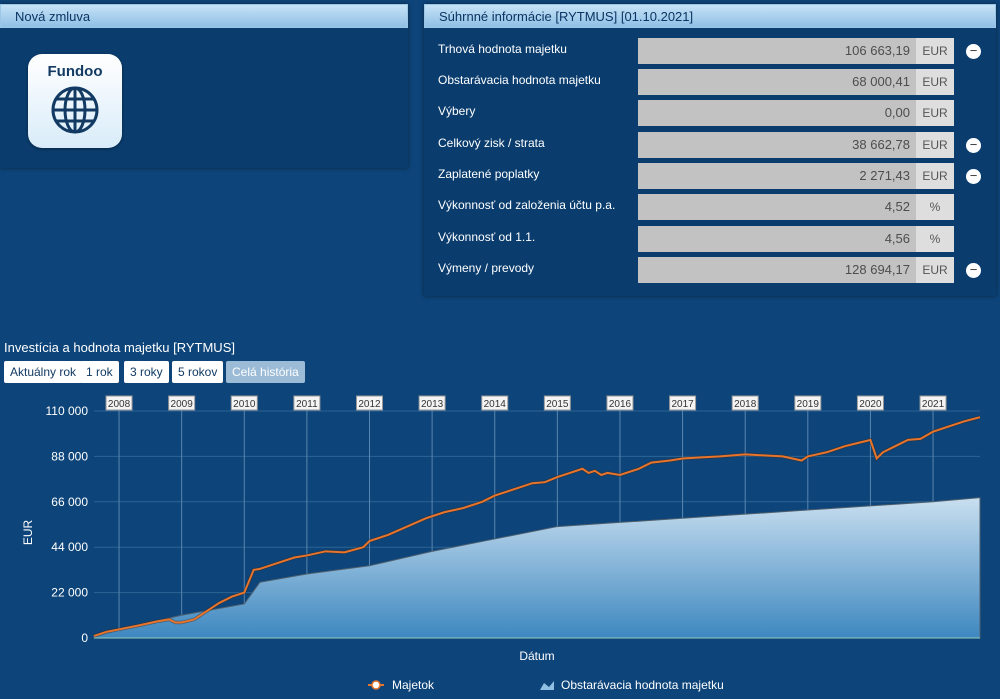 This screenshot has width=1000, height=699. I want to click on year-label: 2015, so click(557, 404).